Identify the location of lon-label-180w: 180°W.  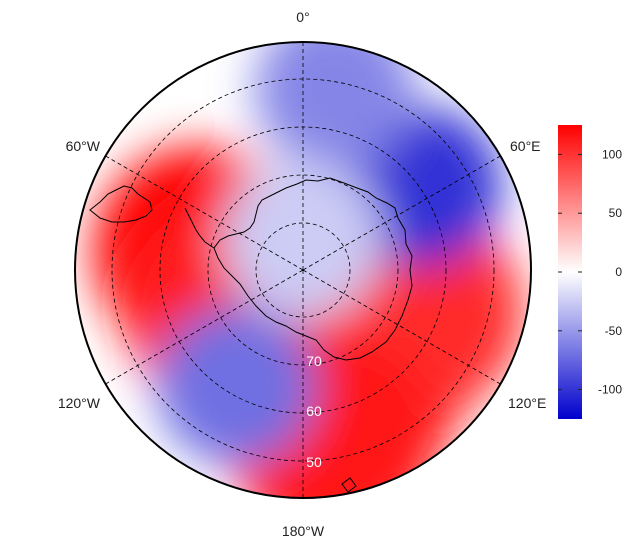
(303, 531).